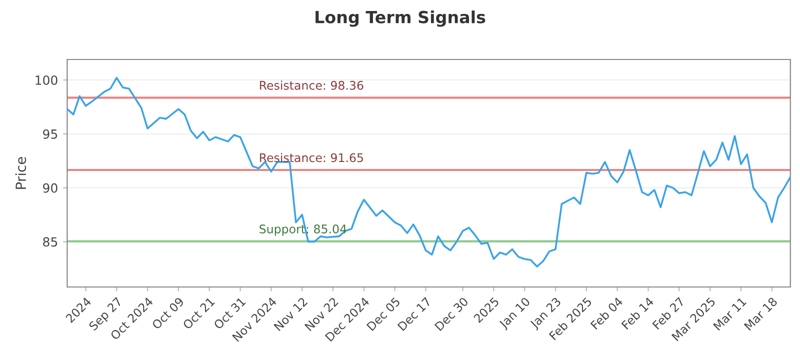 This screenshot has width=800, height=350. Describe the element at coordinates (312, 85) in the screenshot. I see `ref-line-label: Resistance: 98.36` at that location.